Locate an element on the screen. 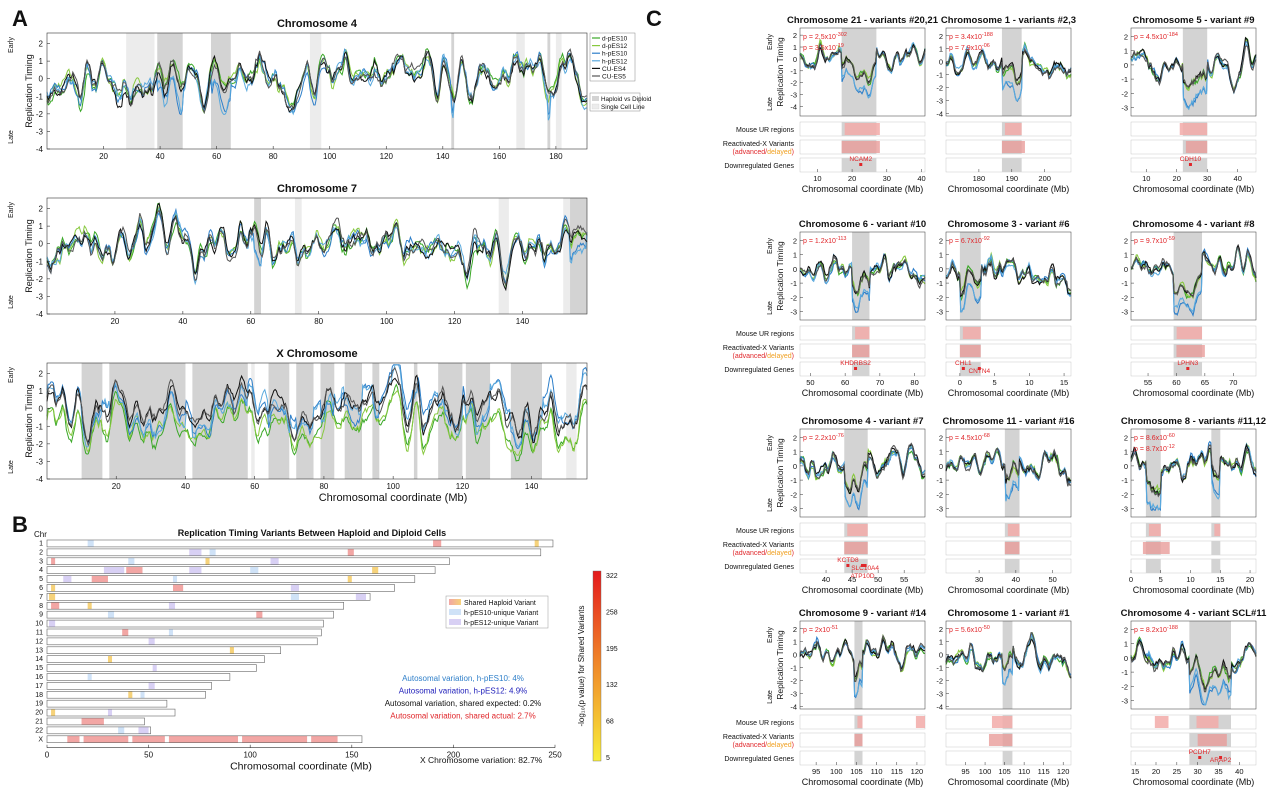 Image resolution: width=1278 pixels, height=797 pixels. chromosome-label: 16 is located at coordinates (39, 677).